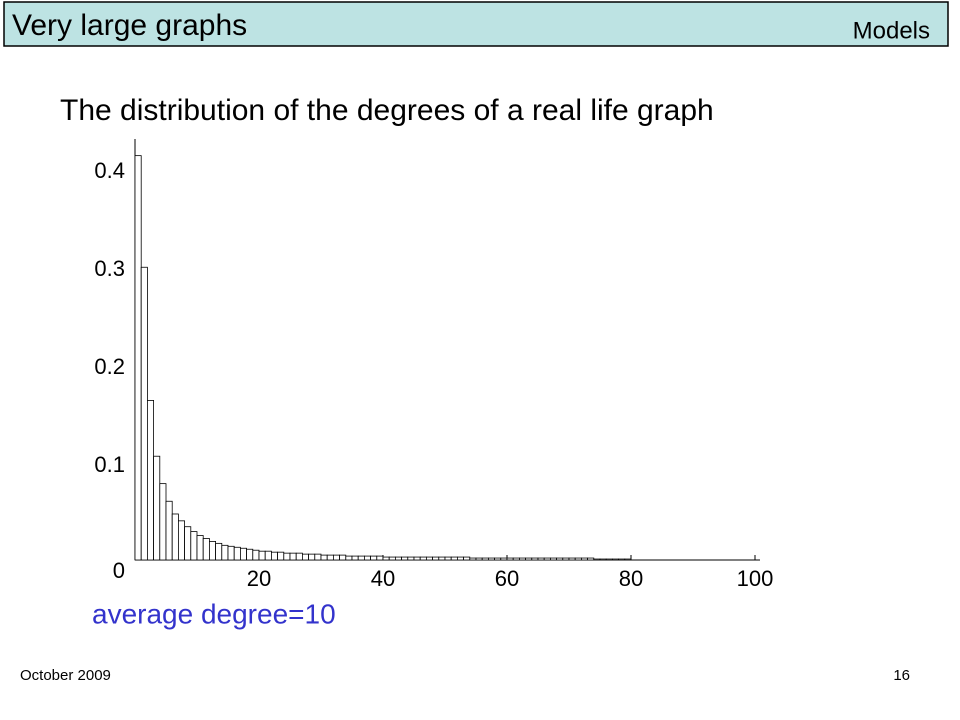  Describe the element at coordinates (383, 578) in the screenshot. I see `x-tick-label: 40` at that location.